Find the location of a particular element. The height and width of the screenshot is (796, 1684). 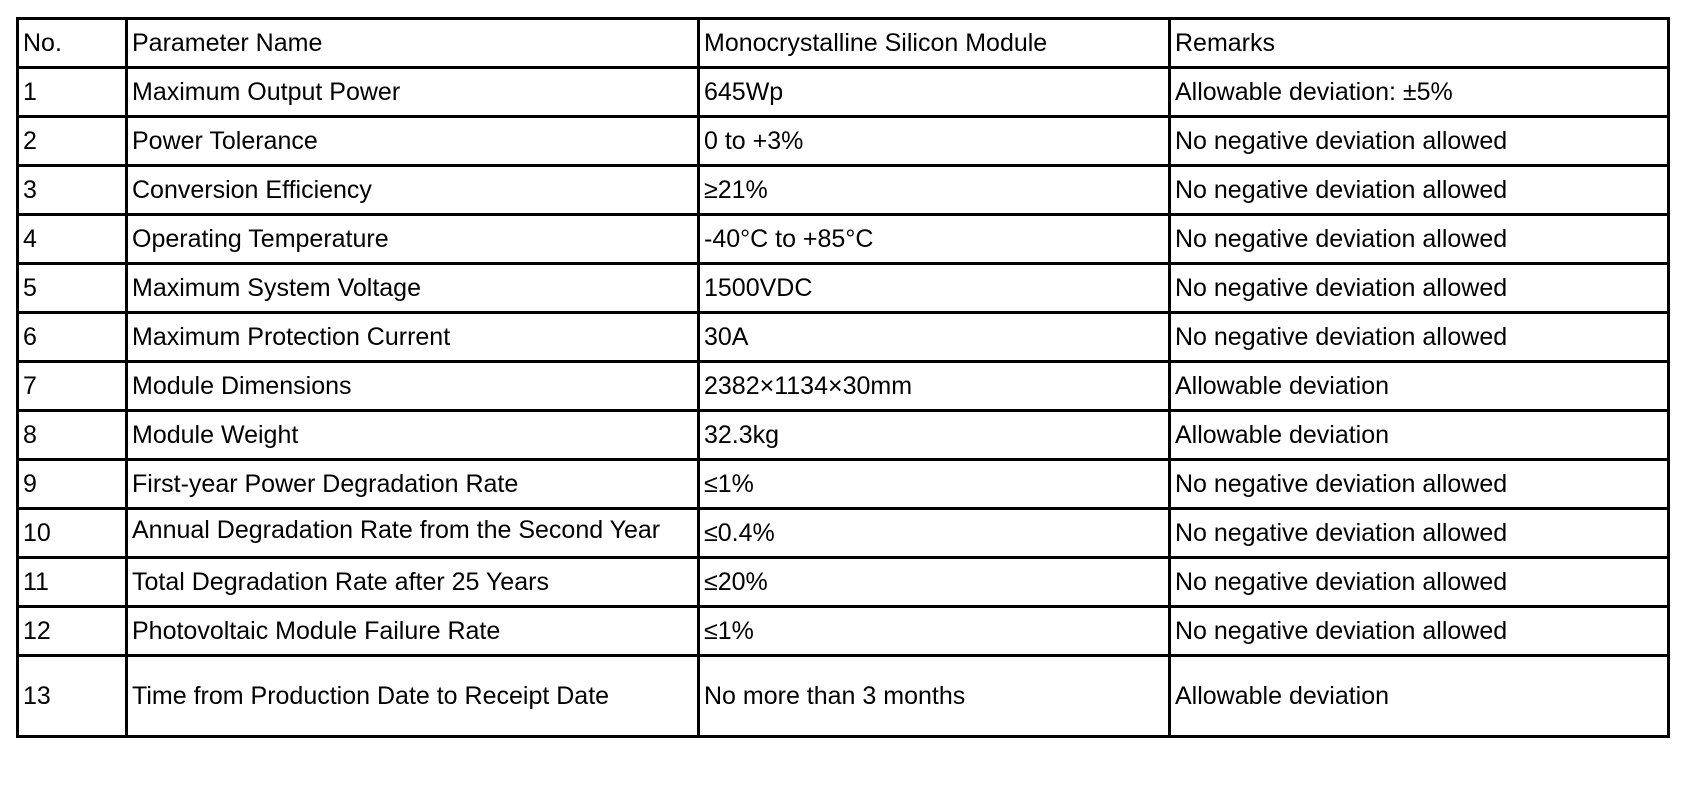

cell: ≥21% is located at coordinates (934, 190).